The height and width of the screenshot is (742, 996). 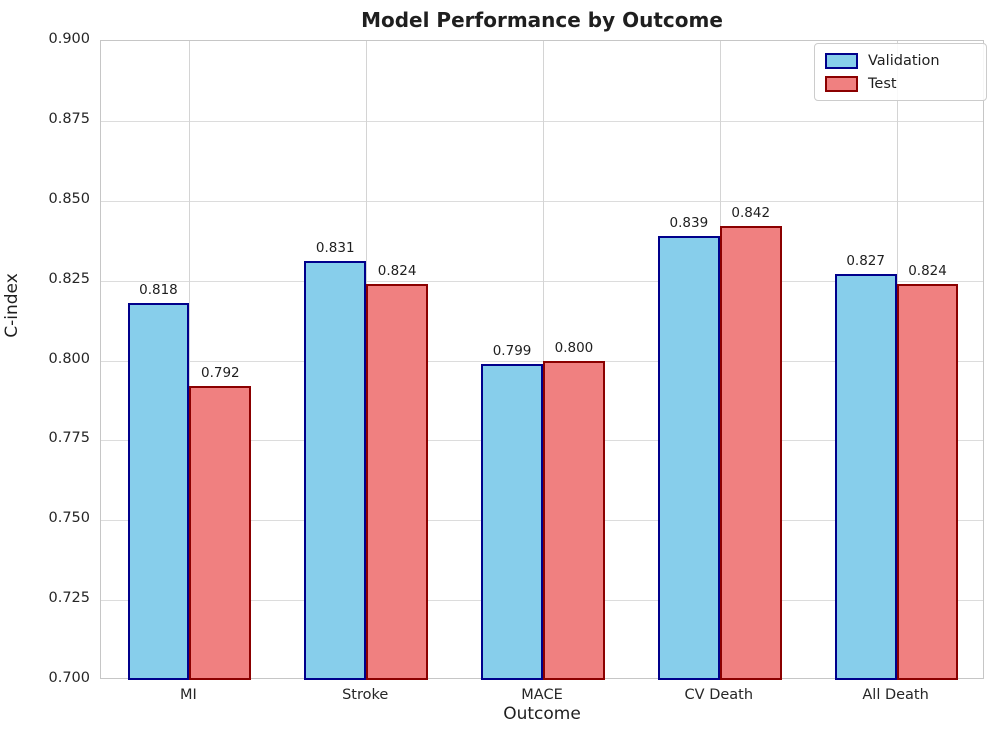 What do you see at coordinates (188, 695) in the screenshot?
I see `x-tick-label: MI` at bounding box center [188, 695].